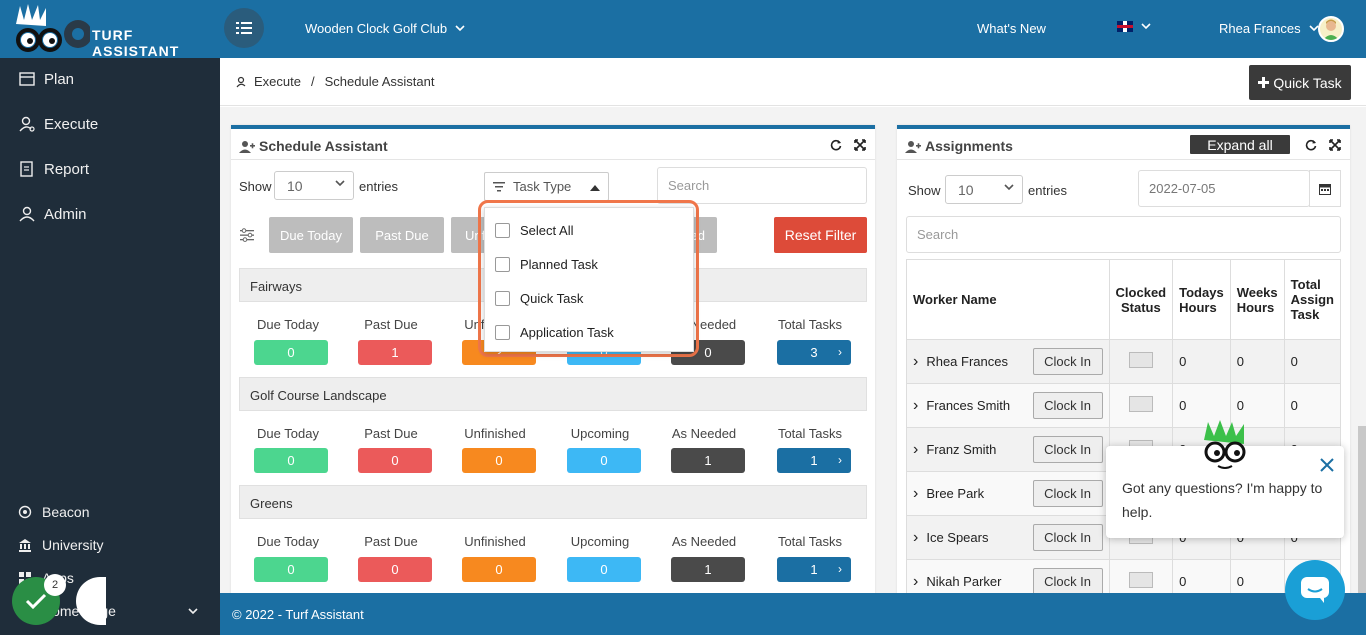 Image resolution: width=1366 pixels, height=635 pixels. Describe the element at coordinates (291, 352) in the screenshot. I see `fairways-due-today-pill: 0` at that location.